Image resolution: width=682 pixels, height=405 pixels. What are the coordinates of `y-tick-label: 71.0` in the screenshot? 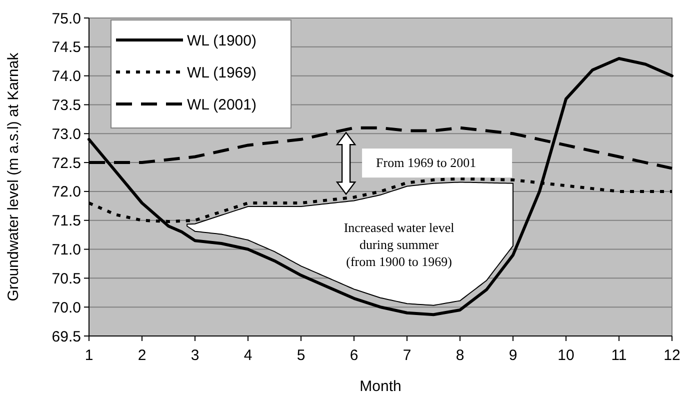 It's located at (66, 250).